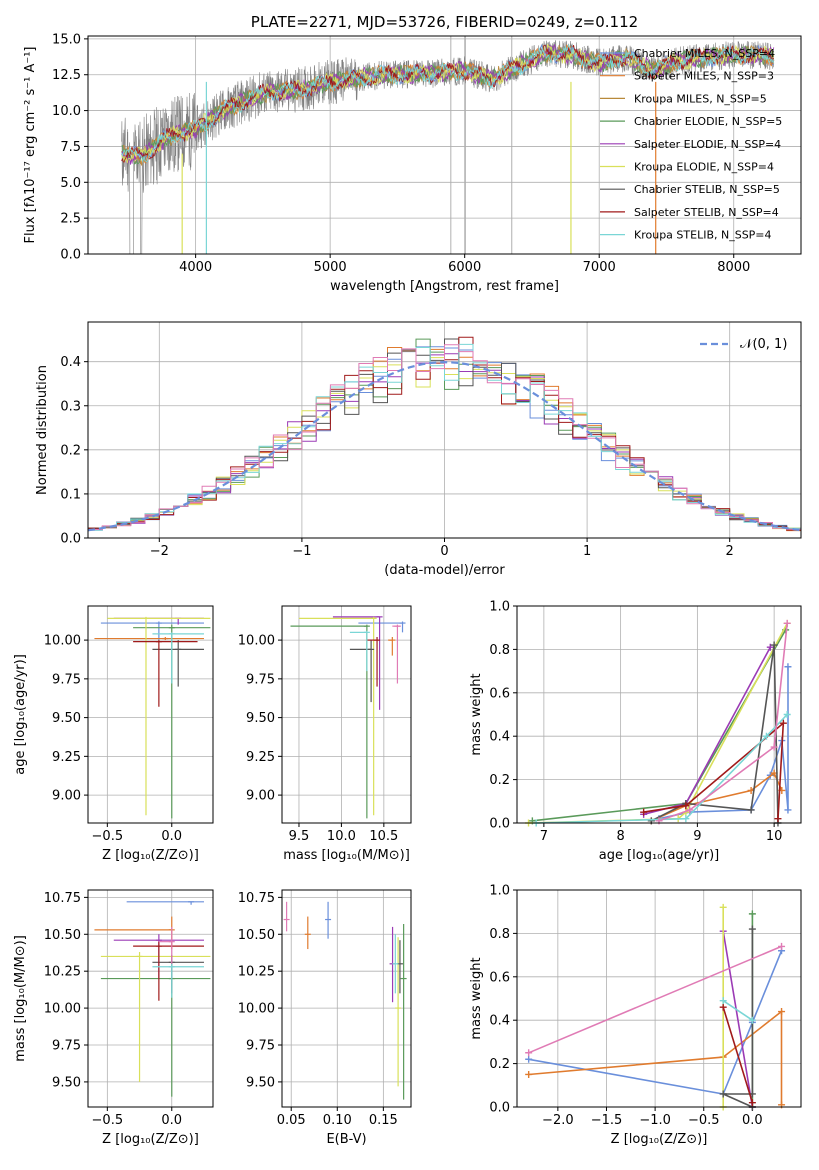 This screenshot has height=1170, width=819. Describe the element at coordinates (774, 836) in the screenshot. I see `x-tick-label: 10` at that location.